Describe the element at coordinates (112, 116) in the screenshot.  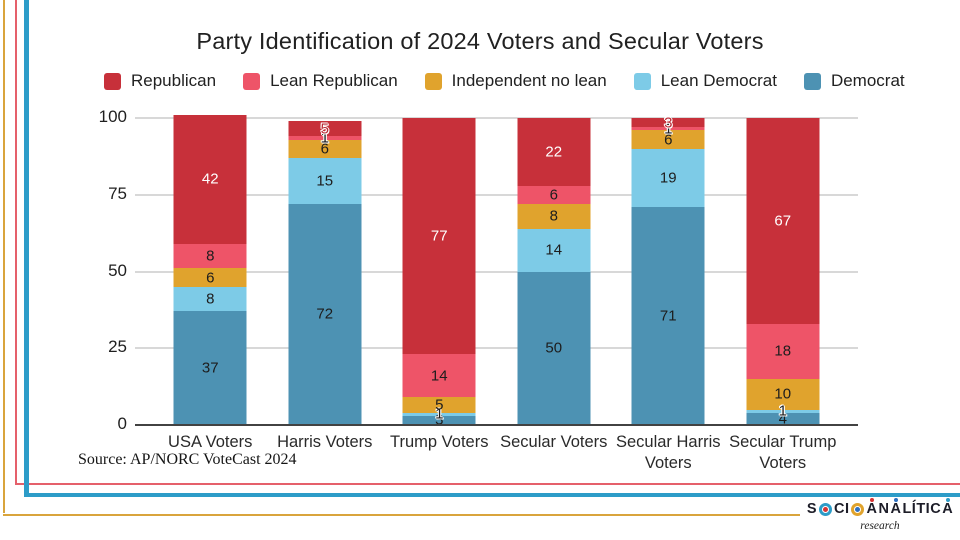
I see `y-axis-tick-label: 100` at that location.